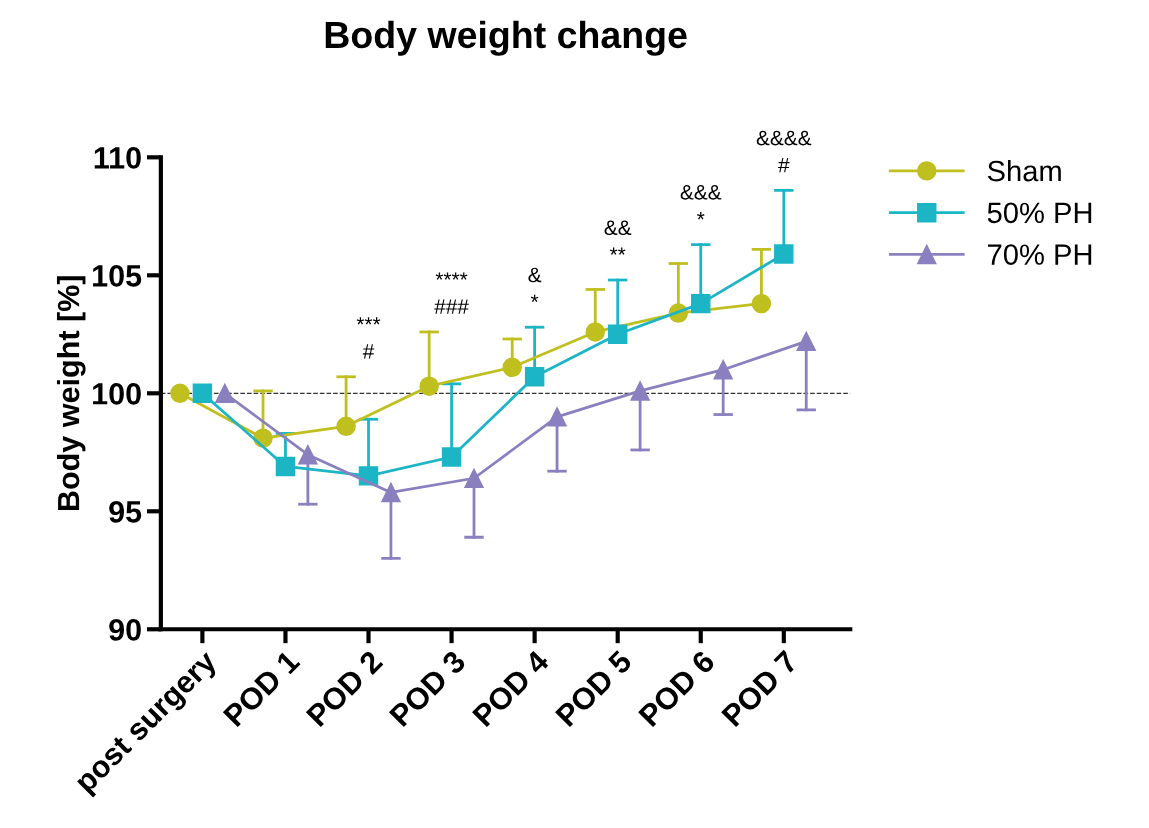  I want to click on annotation: &&&& #, so click(784, 151).